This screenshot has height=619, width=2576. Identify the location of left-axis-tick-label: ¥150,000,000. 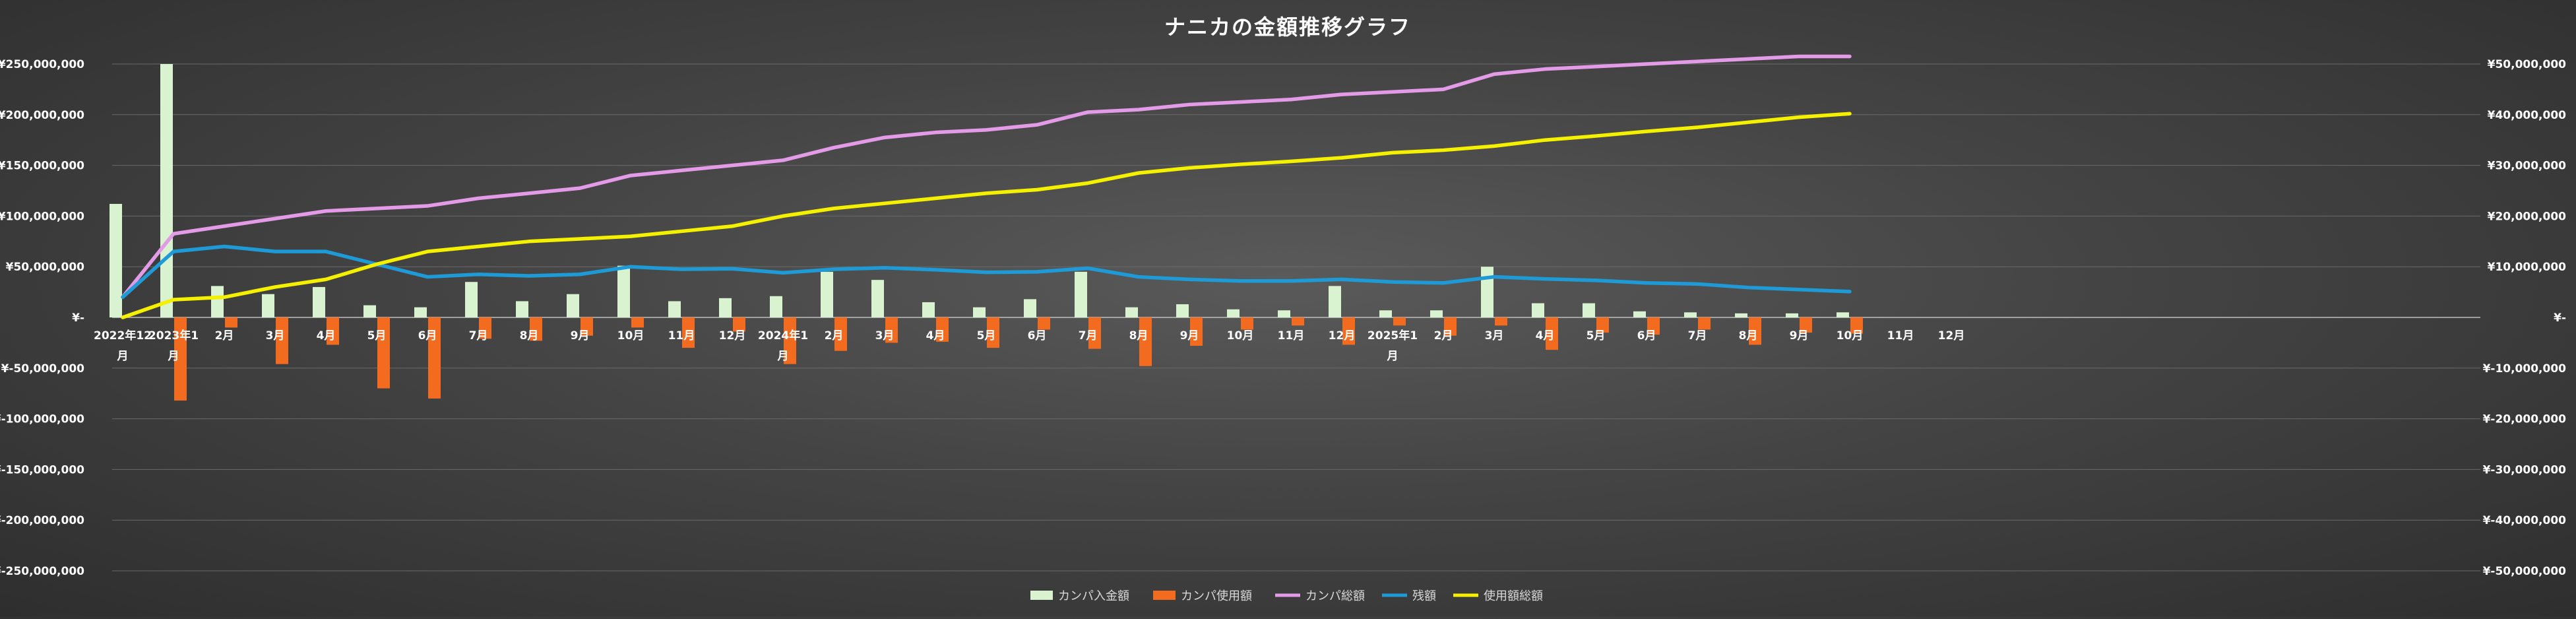
(42, 166).